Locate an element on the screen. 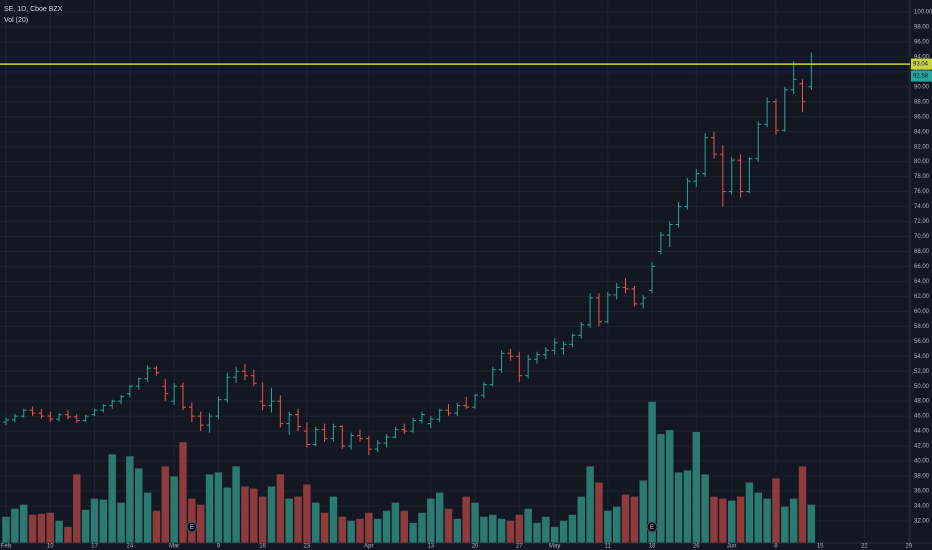 The height and width of the screenshot is (550, 932). price-badge is located at coordinates (921, 76).